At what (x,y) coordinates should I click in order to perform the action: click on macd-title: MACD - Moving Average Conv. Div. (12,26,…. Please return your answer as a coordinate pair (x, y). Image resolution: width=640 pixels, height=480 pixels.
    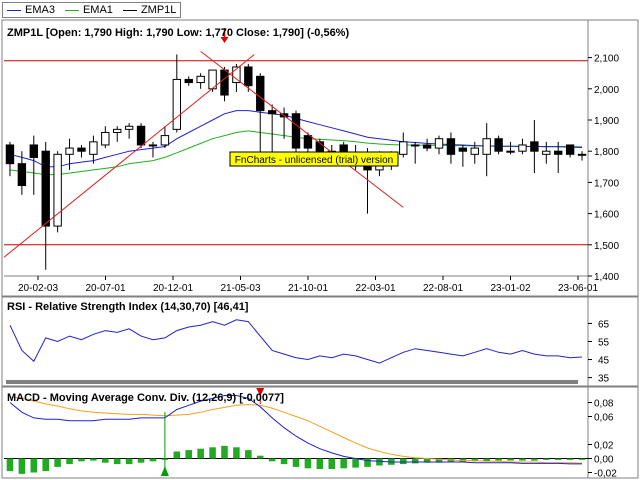
    Looking at the image, I should click on (145, 398).